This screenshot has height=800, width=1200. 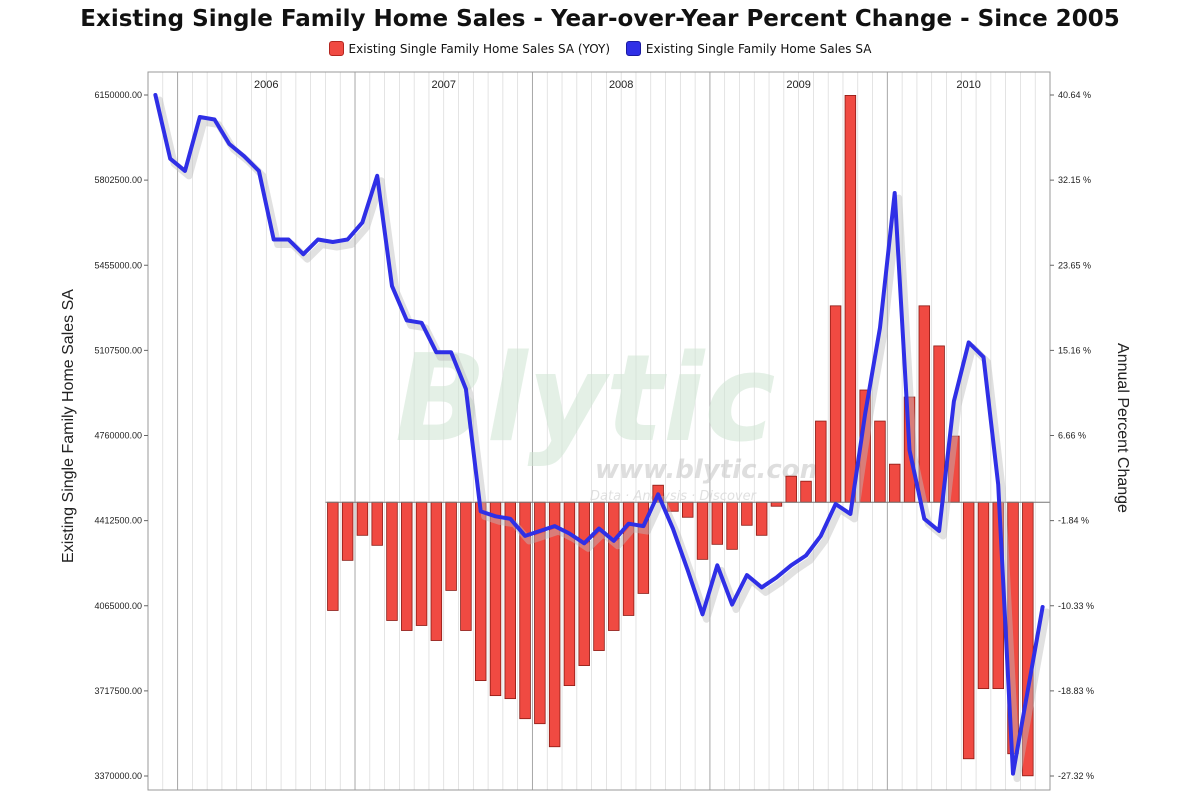 I want to click on tick-label-right: -10.33 %, so click(x=1076, y=606).